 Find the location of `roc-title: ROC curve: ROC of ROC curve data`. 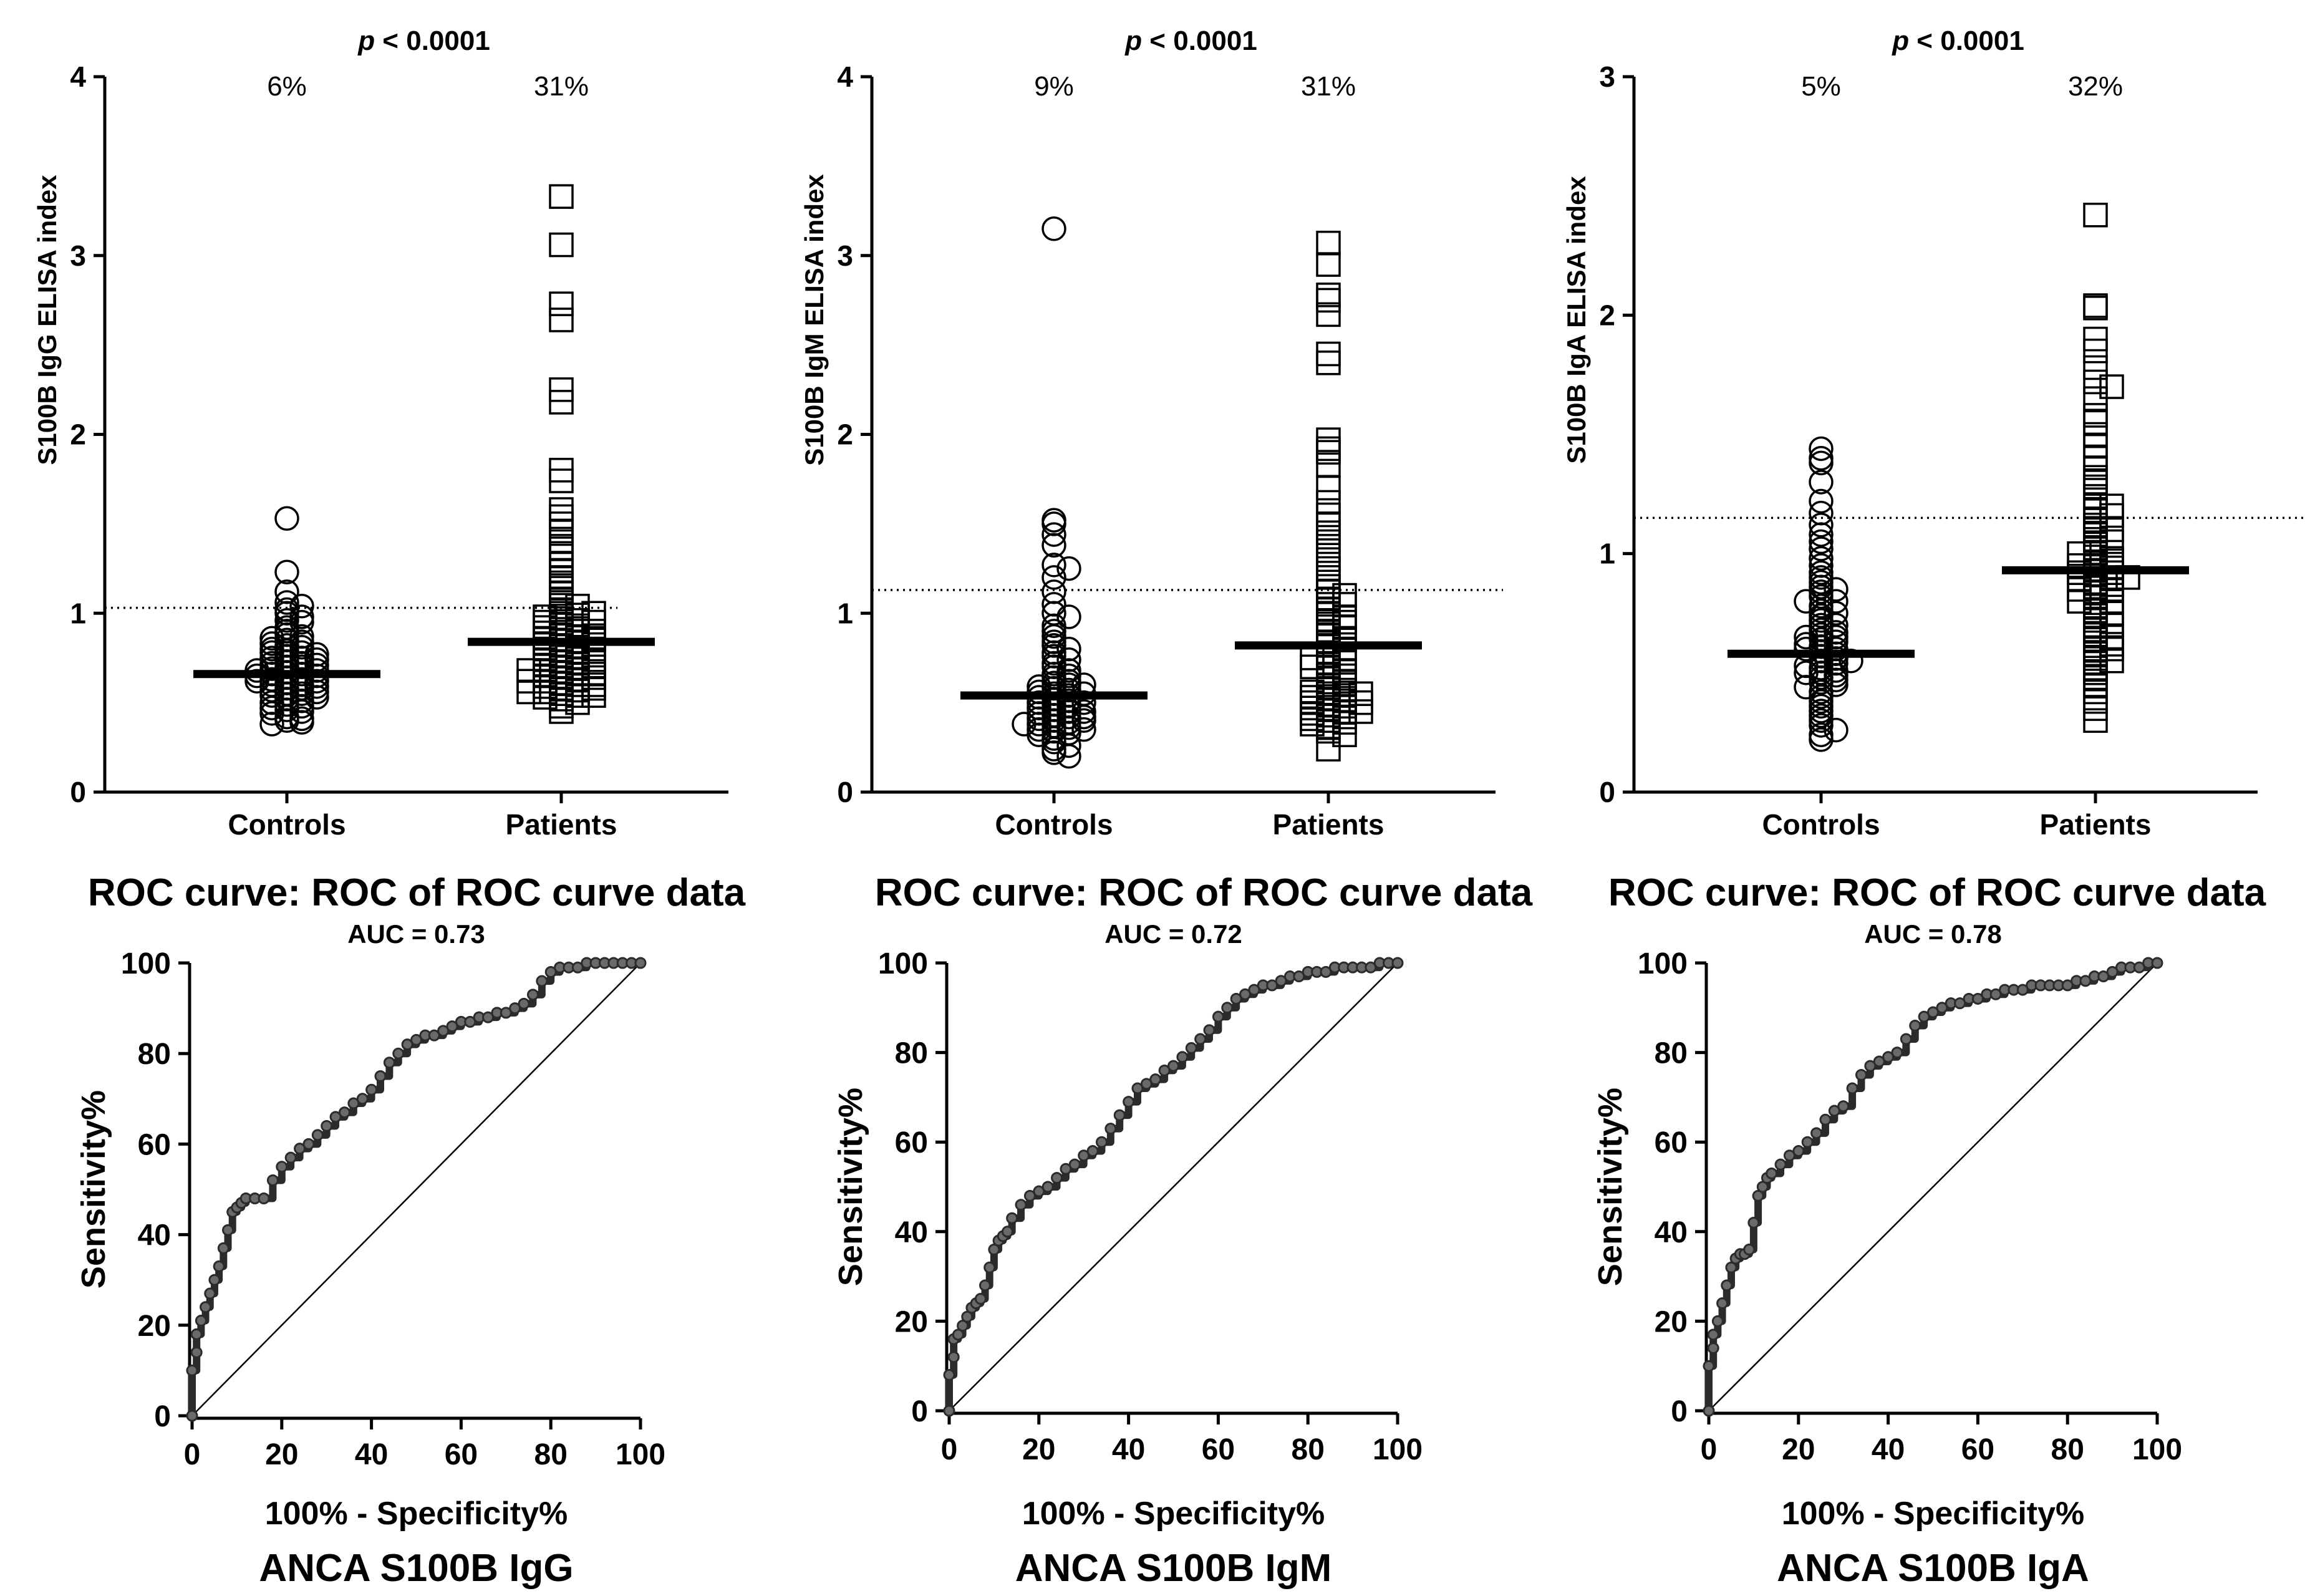

roc-title: ROC curve: ROC of ROC curve data is located at coordinates (1937, 892).